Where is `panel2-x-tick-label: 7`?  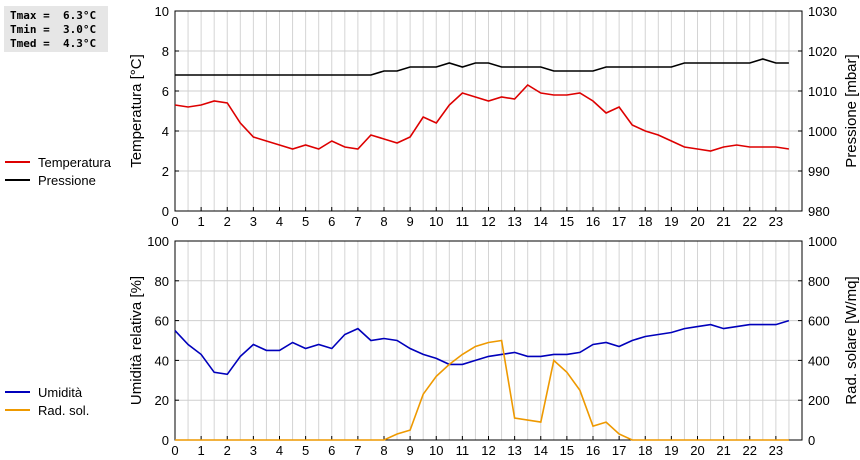
panel2-x-tick-label: 7 is located at coordinates (357, 450).